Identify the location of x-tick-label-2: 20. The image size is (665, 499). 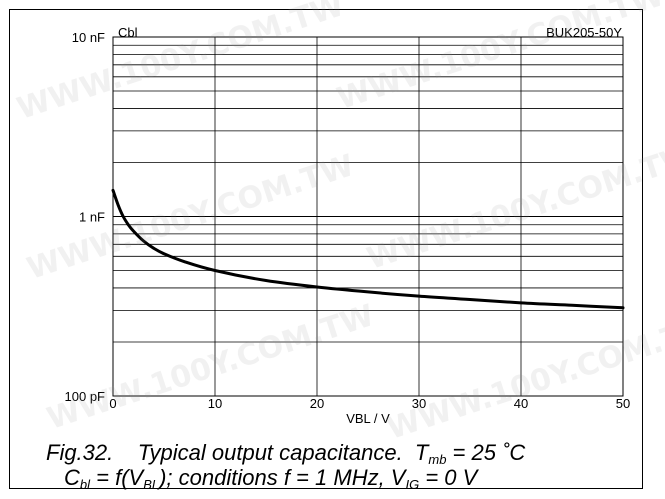
(317, 403).